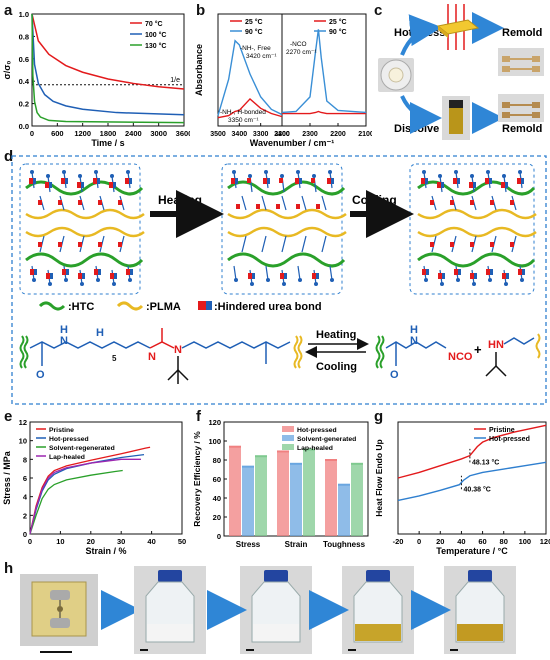 The image size is (550, 660). Describe the element at coordinates (504, 541) in the screenshot. I see `x-tick-label: 80` at that location.